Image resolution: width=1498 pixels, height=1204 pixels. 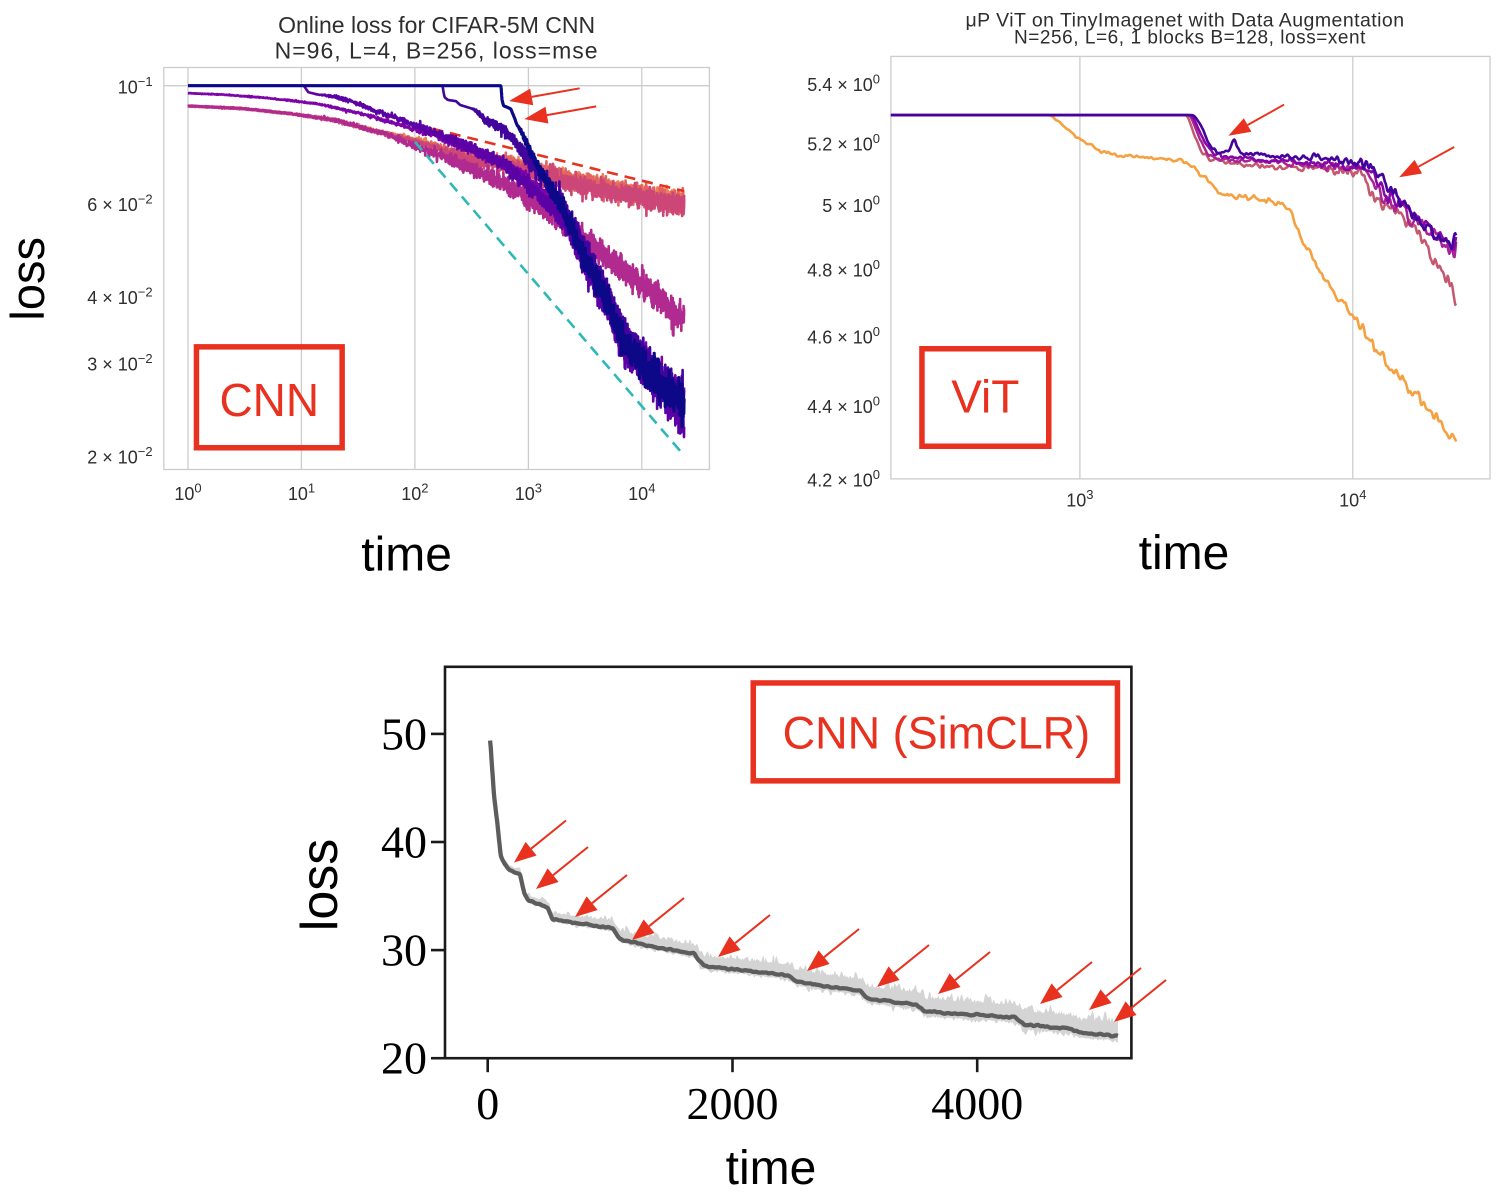 What do you see at coordinates (851, 205) in the screenshot?
I see `svg-text: 5 × 100` at bounding box center [851, 205].